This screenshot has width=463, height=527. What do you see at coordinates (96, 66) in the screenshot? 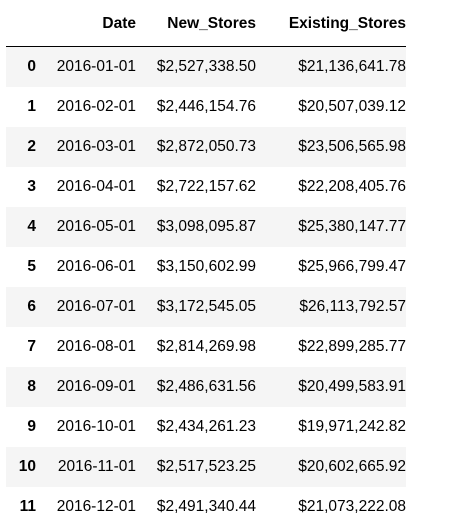
I see `date-cell: 2016-01-01` at bounding box center [96, 66].